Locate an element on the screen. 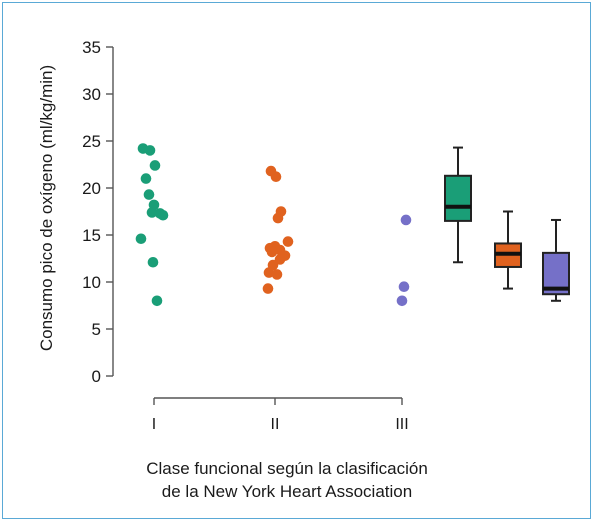 Image resolution: width=595 pixels, height=523 pixels. y-tick-label: 5 is located at coordinates (96, 329).